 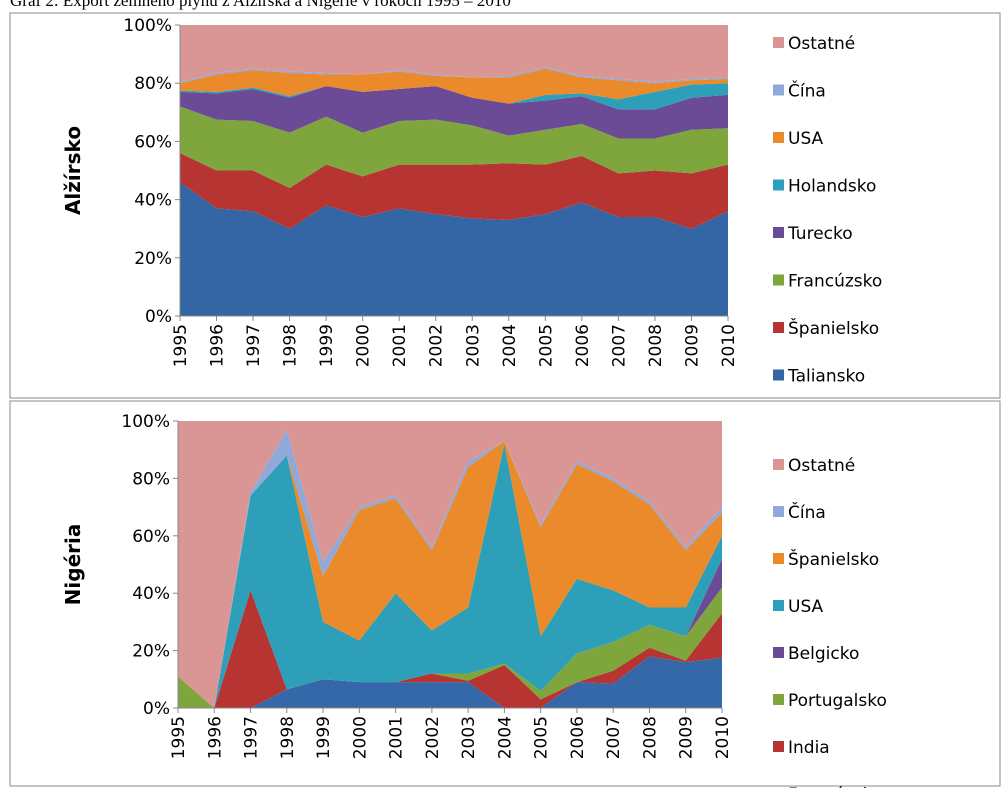 What do you see at coordinates (823, 654) in the screenshot?
I see `legend-label: Belgicko` at bounding box center [823, 654].